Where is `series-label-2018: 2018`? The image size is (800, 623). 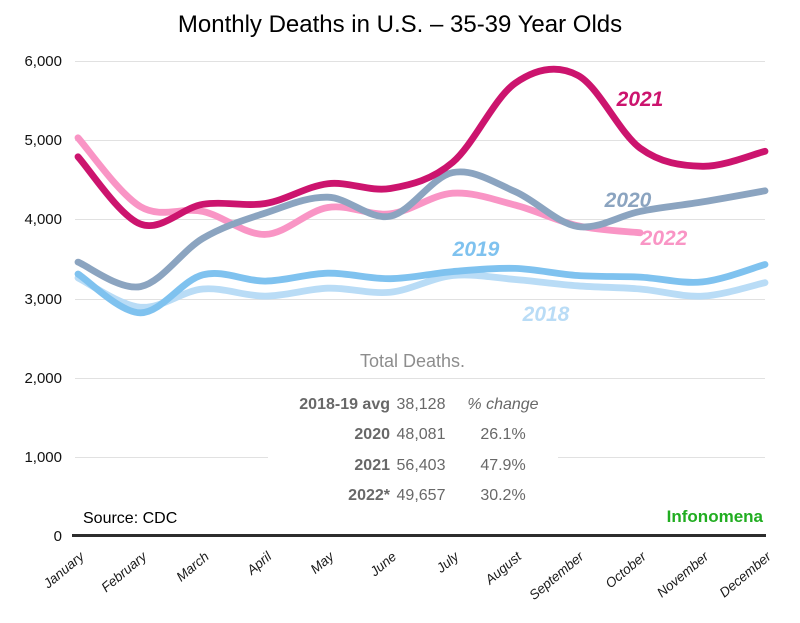
series-label-2018: 2018 is located at coordinates (546, 314).